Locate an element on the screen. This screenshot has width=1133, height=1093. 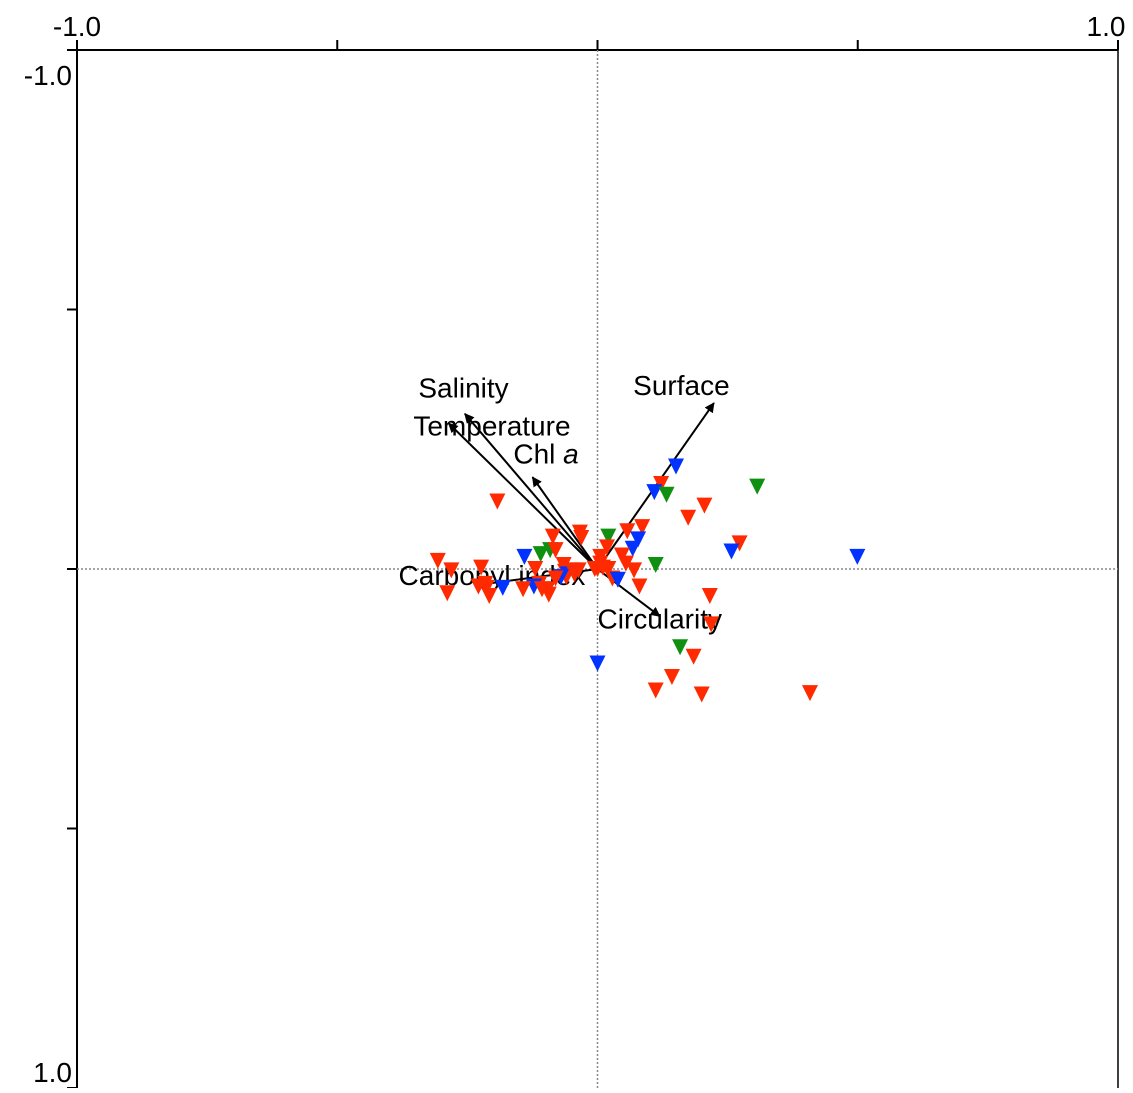
x-tick-label-min: -1.0 is located at coordinates (77, 26).